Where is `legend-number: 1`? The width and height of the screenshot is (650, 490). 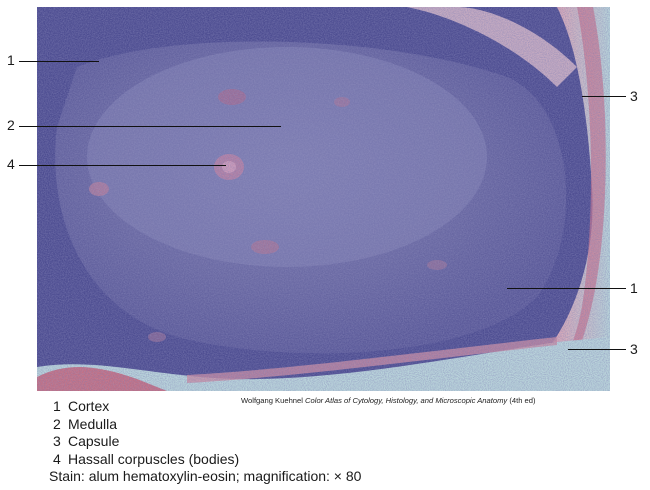 legend-number: 1 is located at coordinates (57, 406).